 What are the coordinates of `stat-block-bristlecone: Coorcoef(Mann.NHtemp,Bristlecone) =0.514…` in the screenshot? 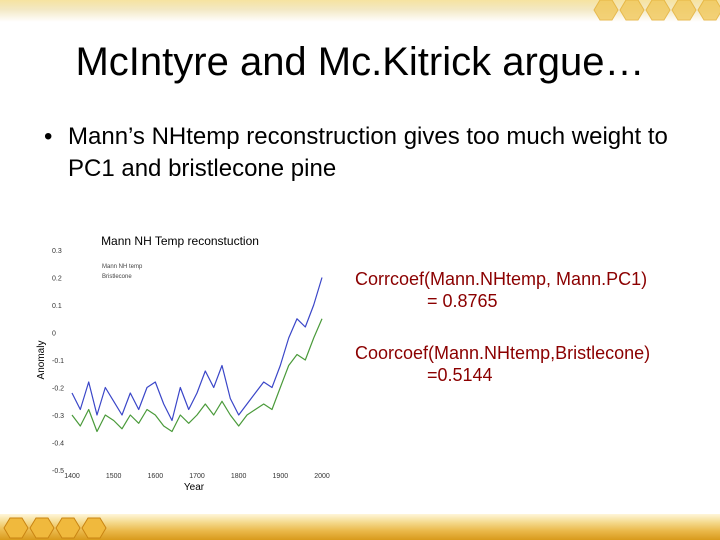 It's located at (502, 364).